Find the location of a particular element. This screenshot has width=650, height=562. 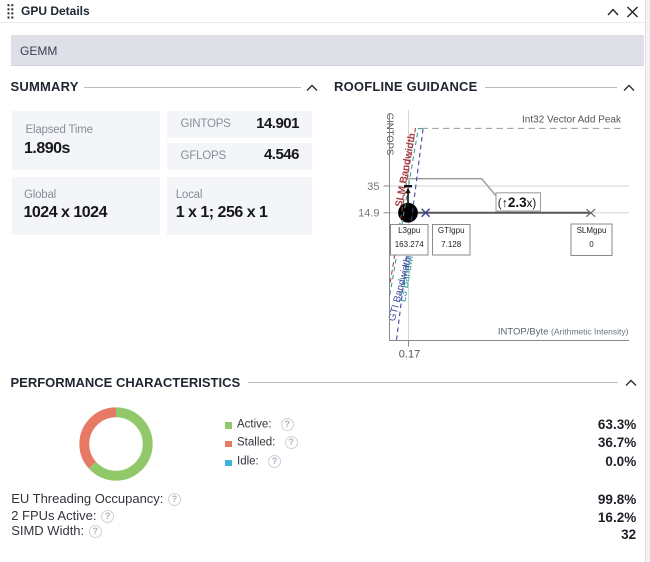

svg-text: 7.128 is located at coordinates (451, 244).